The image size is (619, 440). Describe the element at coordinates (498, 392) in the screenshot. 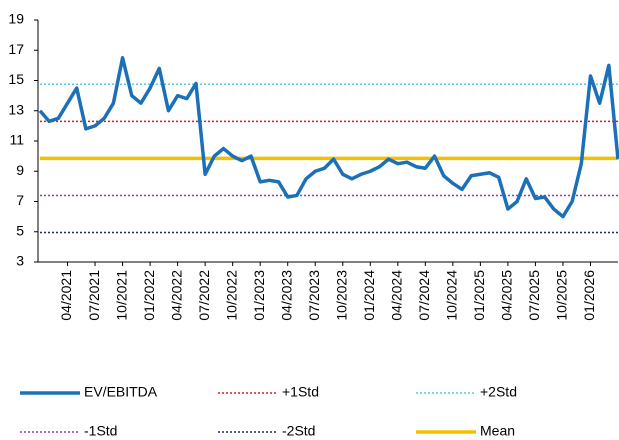

I see `legend-label: +2Std` at that location.